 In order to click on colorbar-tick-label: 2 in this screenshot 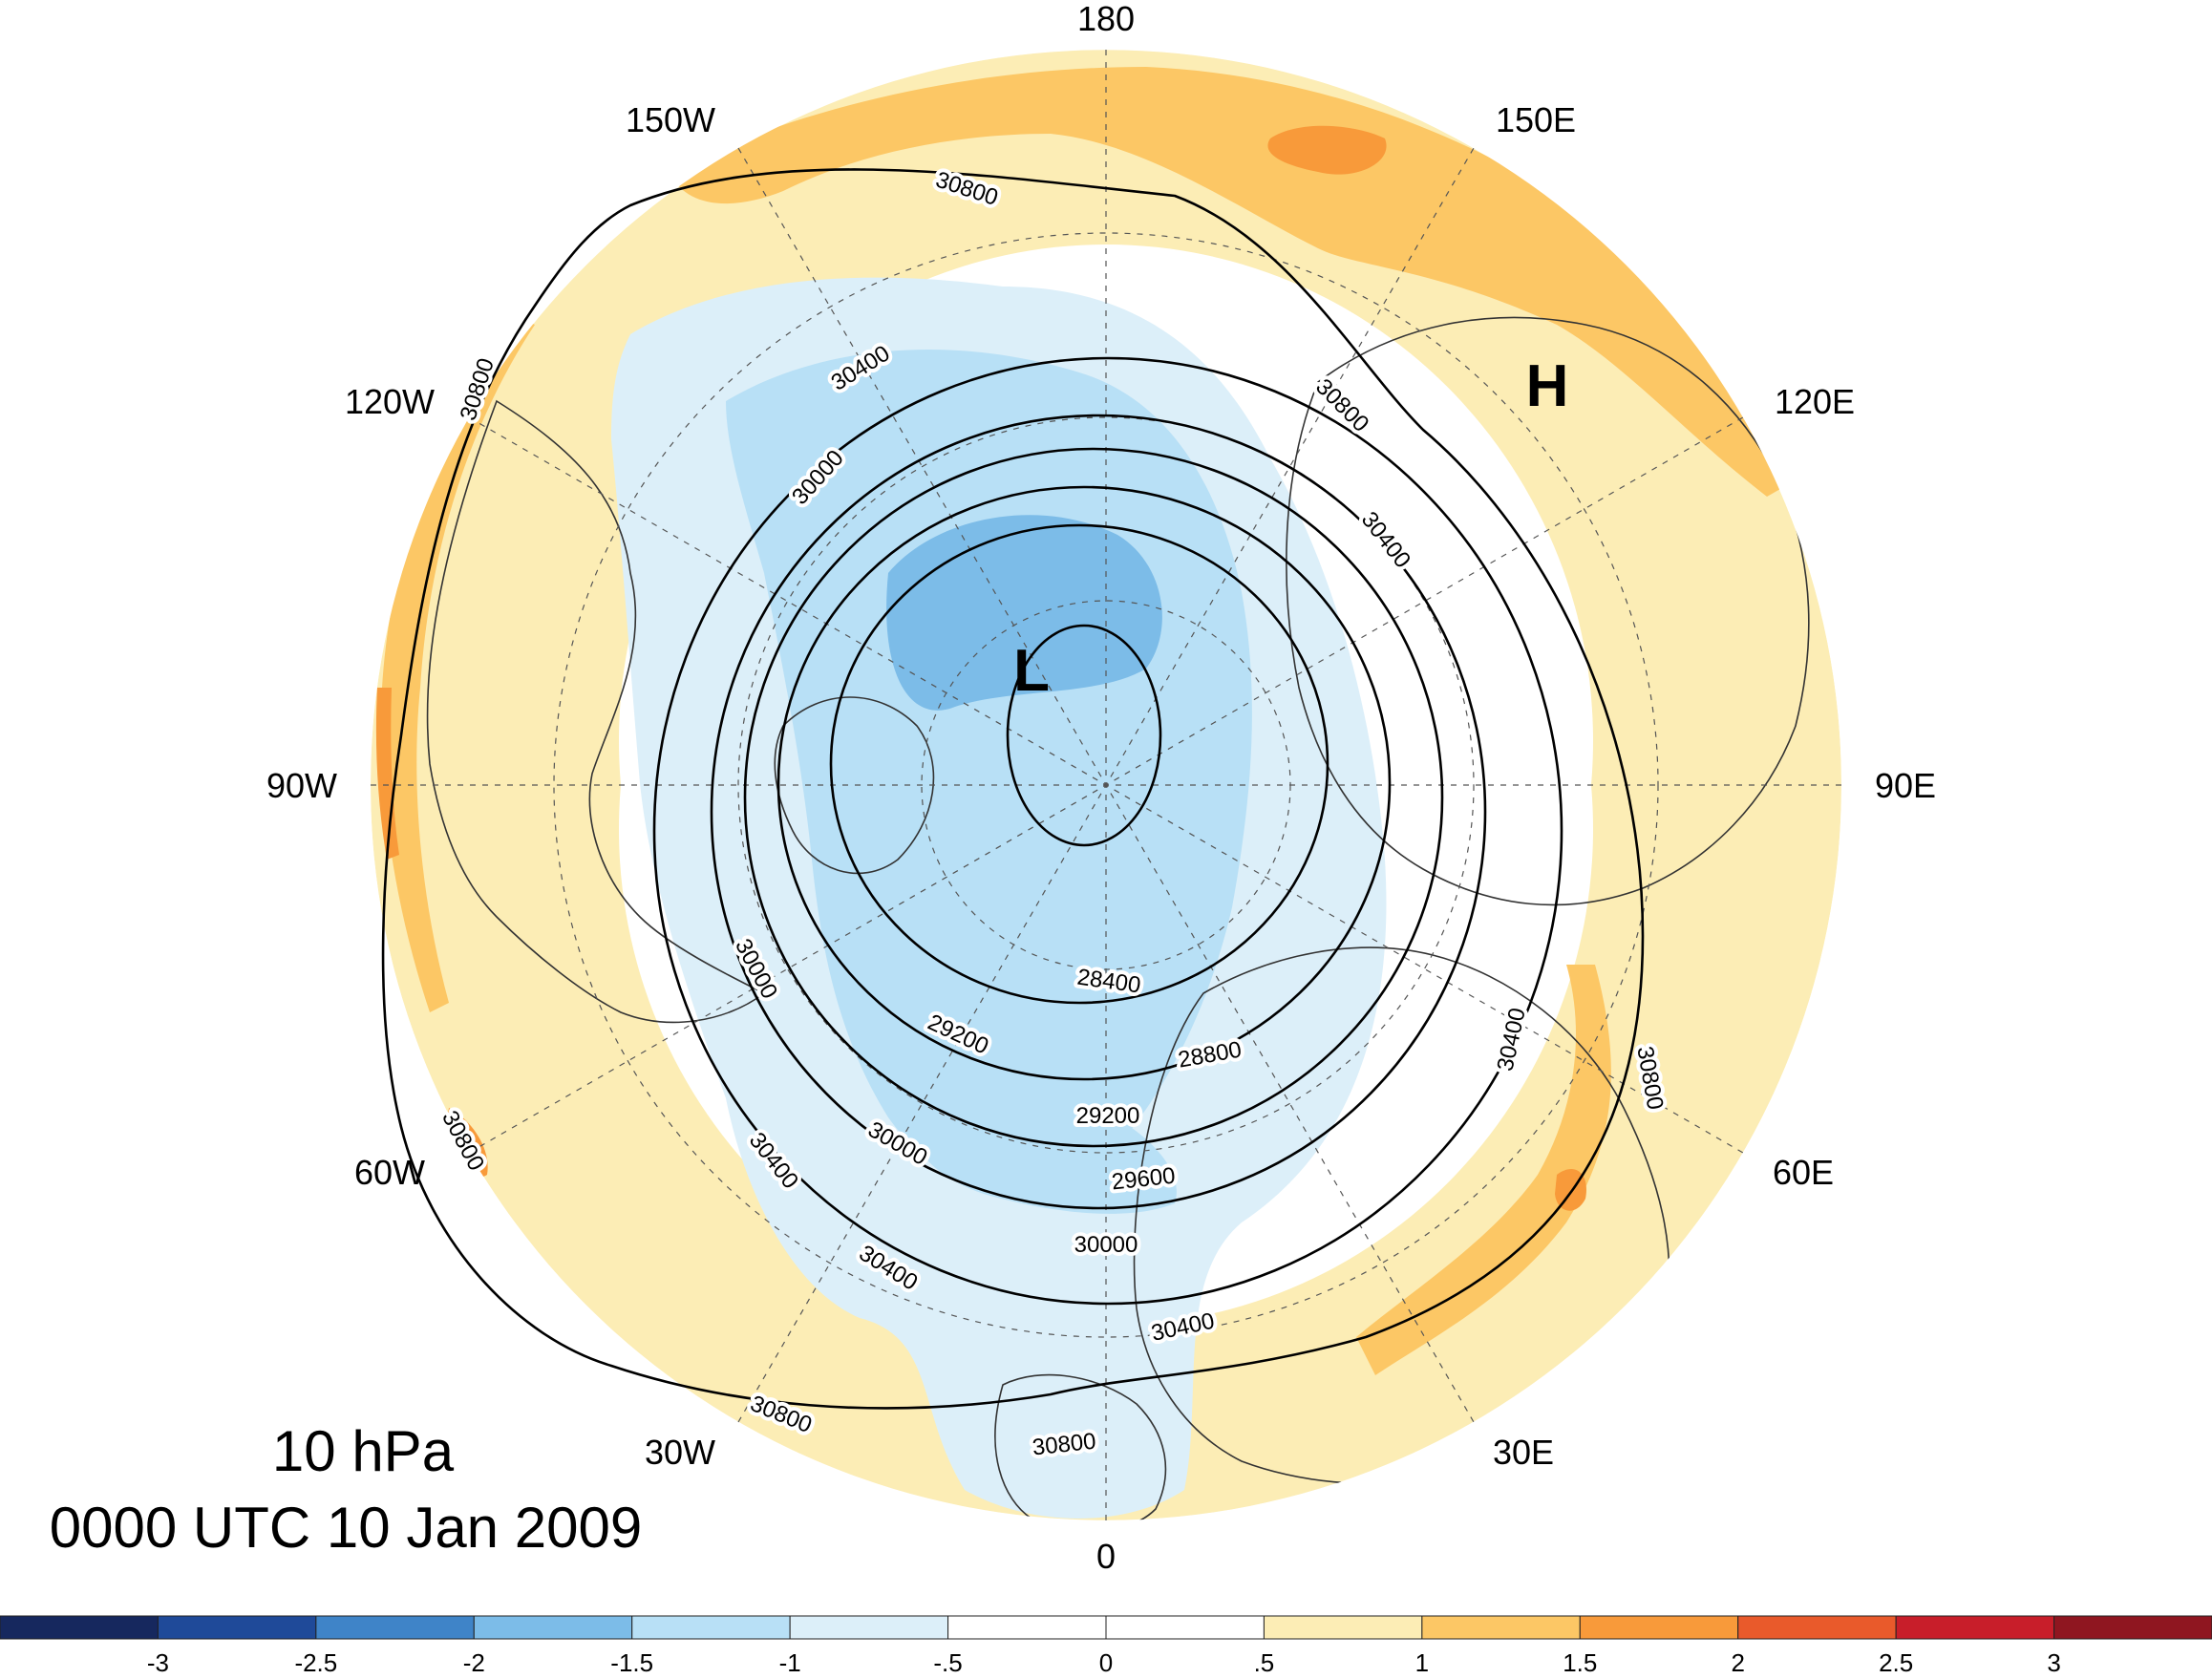, I will do `click(1737, 1661)`.